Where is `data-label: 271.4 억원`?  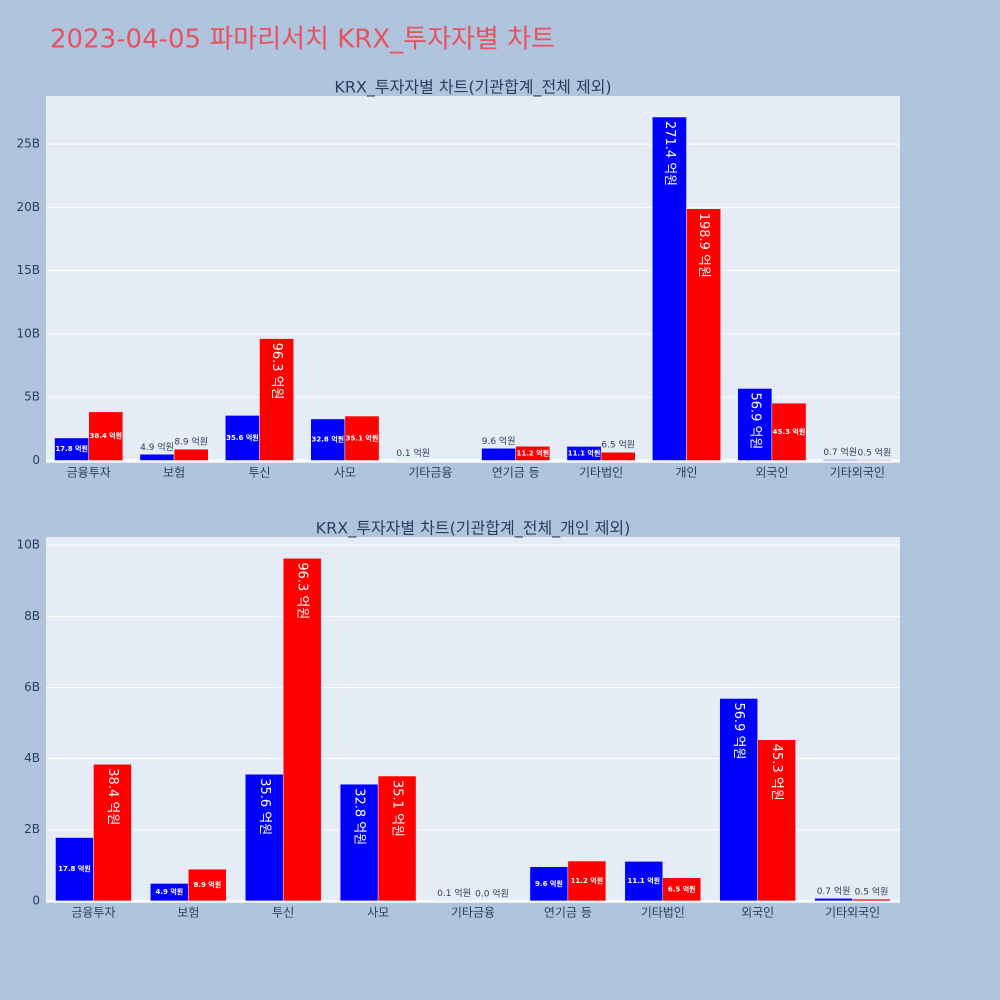 data-label: 271.4 억원 is located at coordinates (669, 153).